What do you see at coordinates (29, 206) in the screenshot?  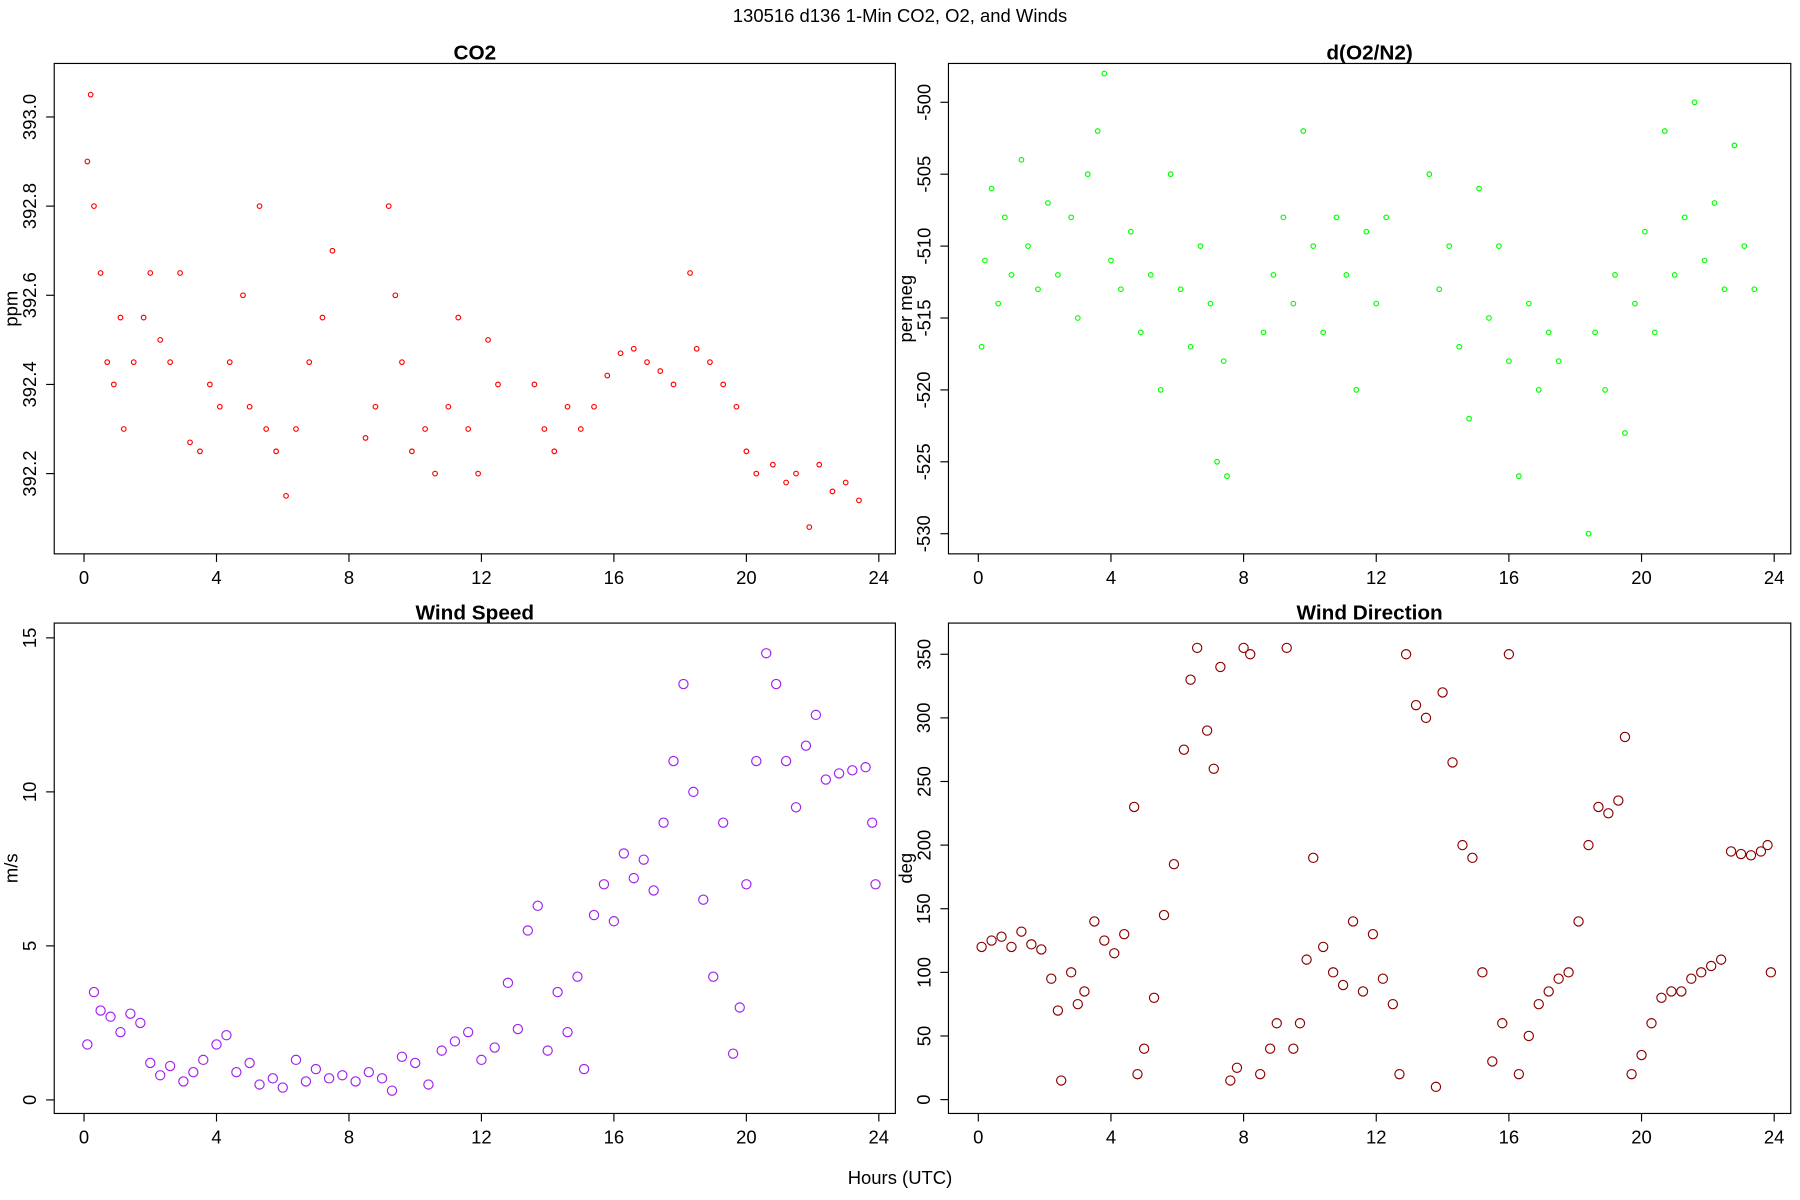 I see `y-tick-label: 392.8` at bounding box center [29, 206].